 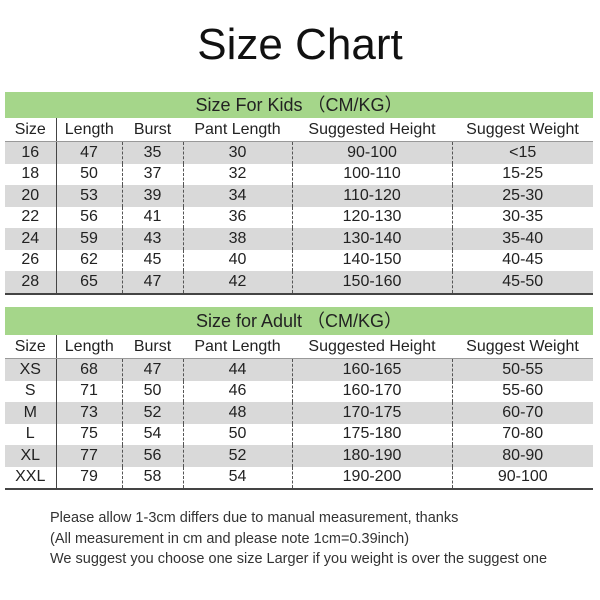 I want to click on table-cell: 40-45, so click(x=522, y=260).